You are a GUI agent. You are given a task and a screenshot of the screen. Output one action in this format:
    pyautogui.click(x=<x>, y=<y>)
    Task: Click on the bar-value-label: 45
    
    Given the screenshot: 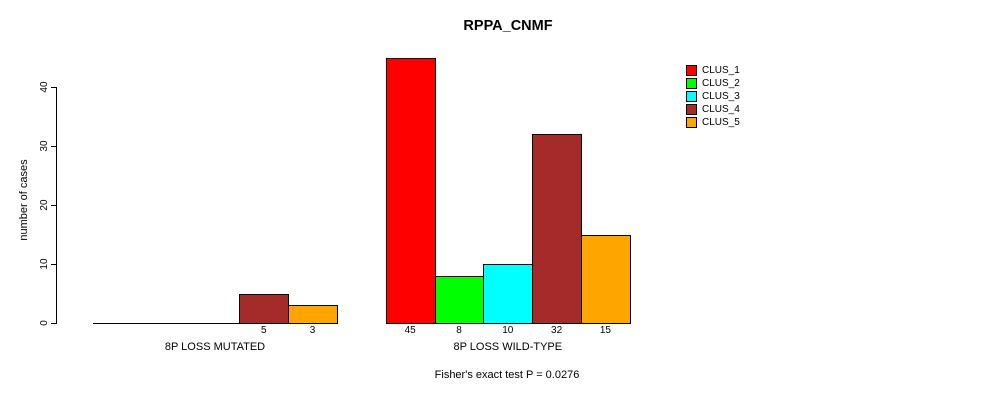 What is the action you would take?
    pyautogui.click(x=410, y=330)
    